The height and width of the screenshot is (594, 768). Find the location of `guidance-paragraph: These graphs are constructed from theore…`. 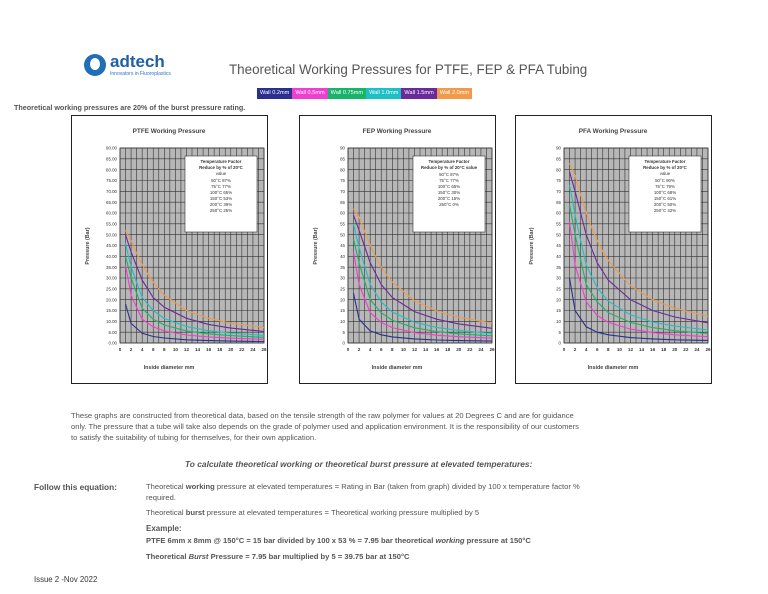

guidance-paragraph: These graphs are constructed from theore… is located at coordinates (391, 426).